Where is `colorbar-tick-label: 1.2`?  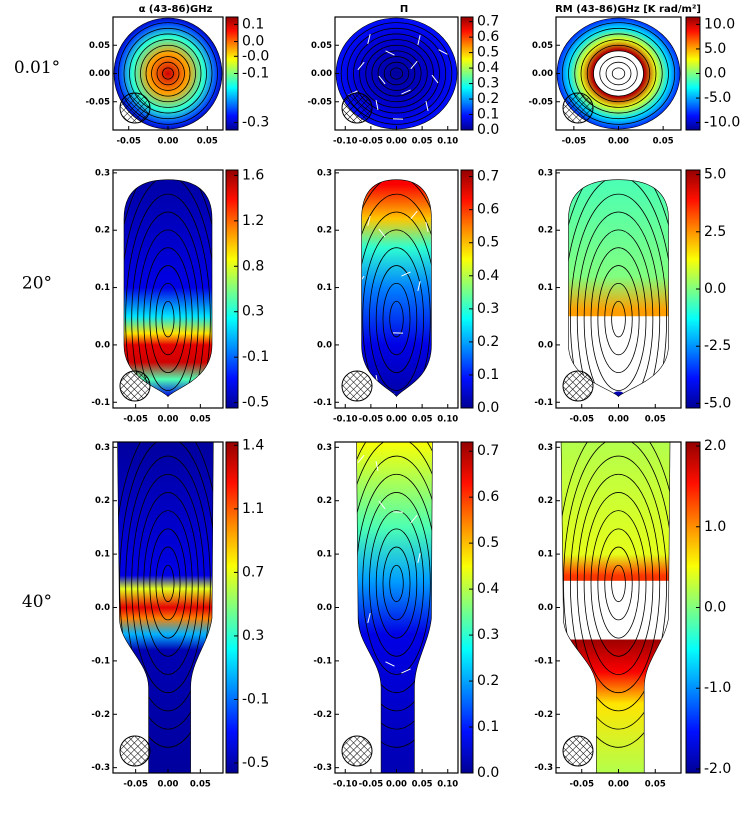 colorbar-tick-label: 1.2 is located at coordinates (253, 221).